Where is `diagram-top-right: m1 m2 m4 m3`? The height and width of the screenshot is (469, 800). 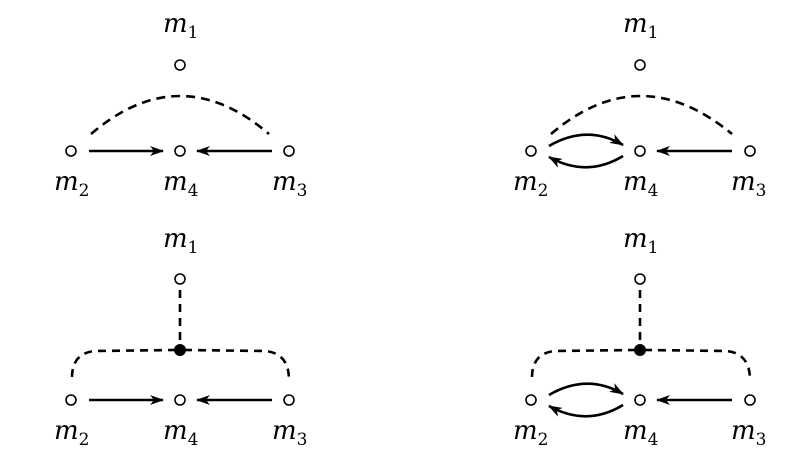 diagram-top-right: m1 m2 m4 m3 is located at coordinates (639, 105).